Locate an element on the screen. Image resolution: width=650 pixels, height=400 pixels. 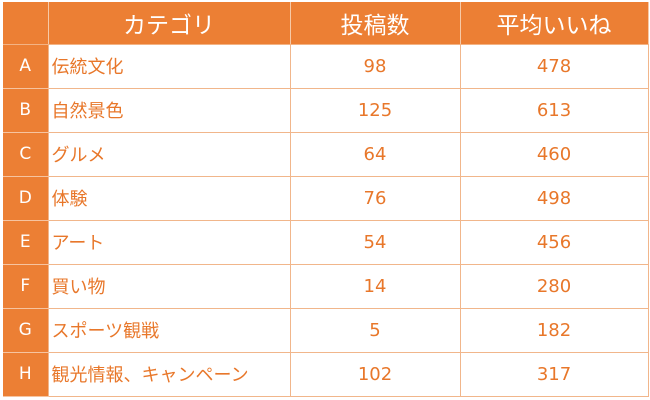
table-row: A 伝統文化 98 478 is located at coordinates (326, 66).